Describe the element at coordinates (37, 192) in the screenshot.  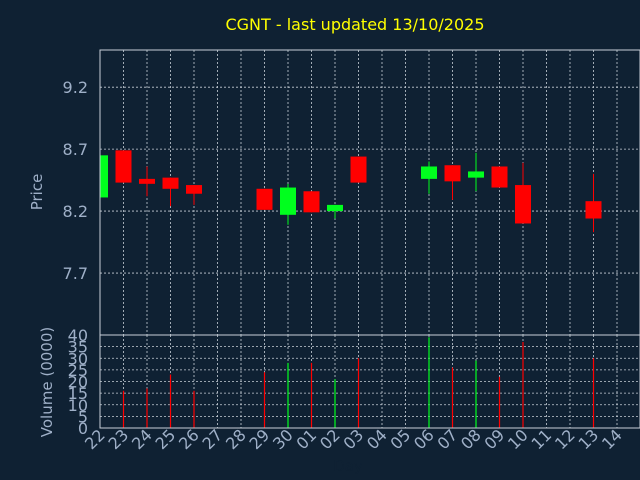
I see `price-axis-label: Price` at that location.